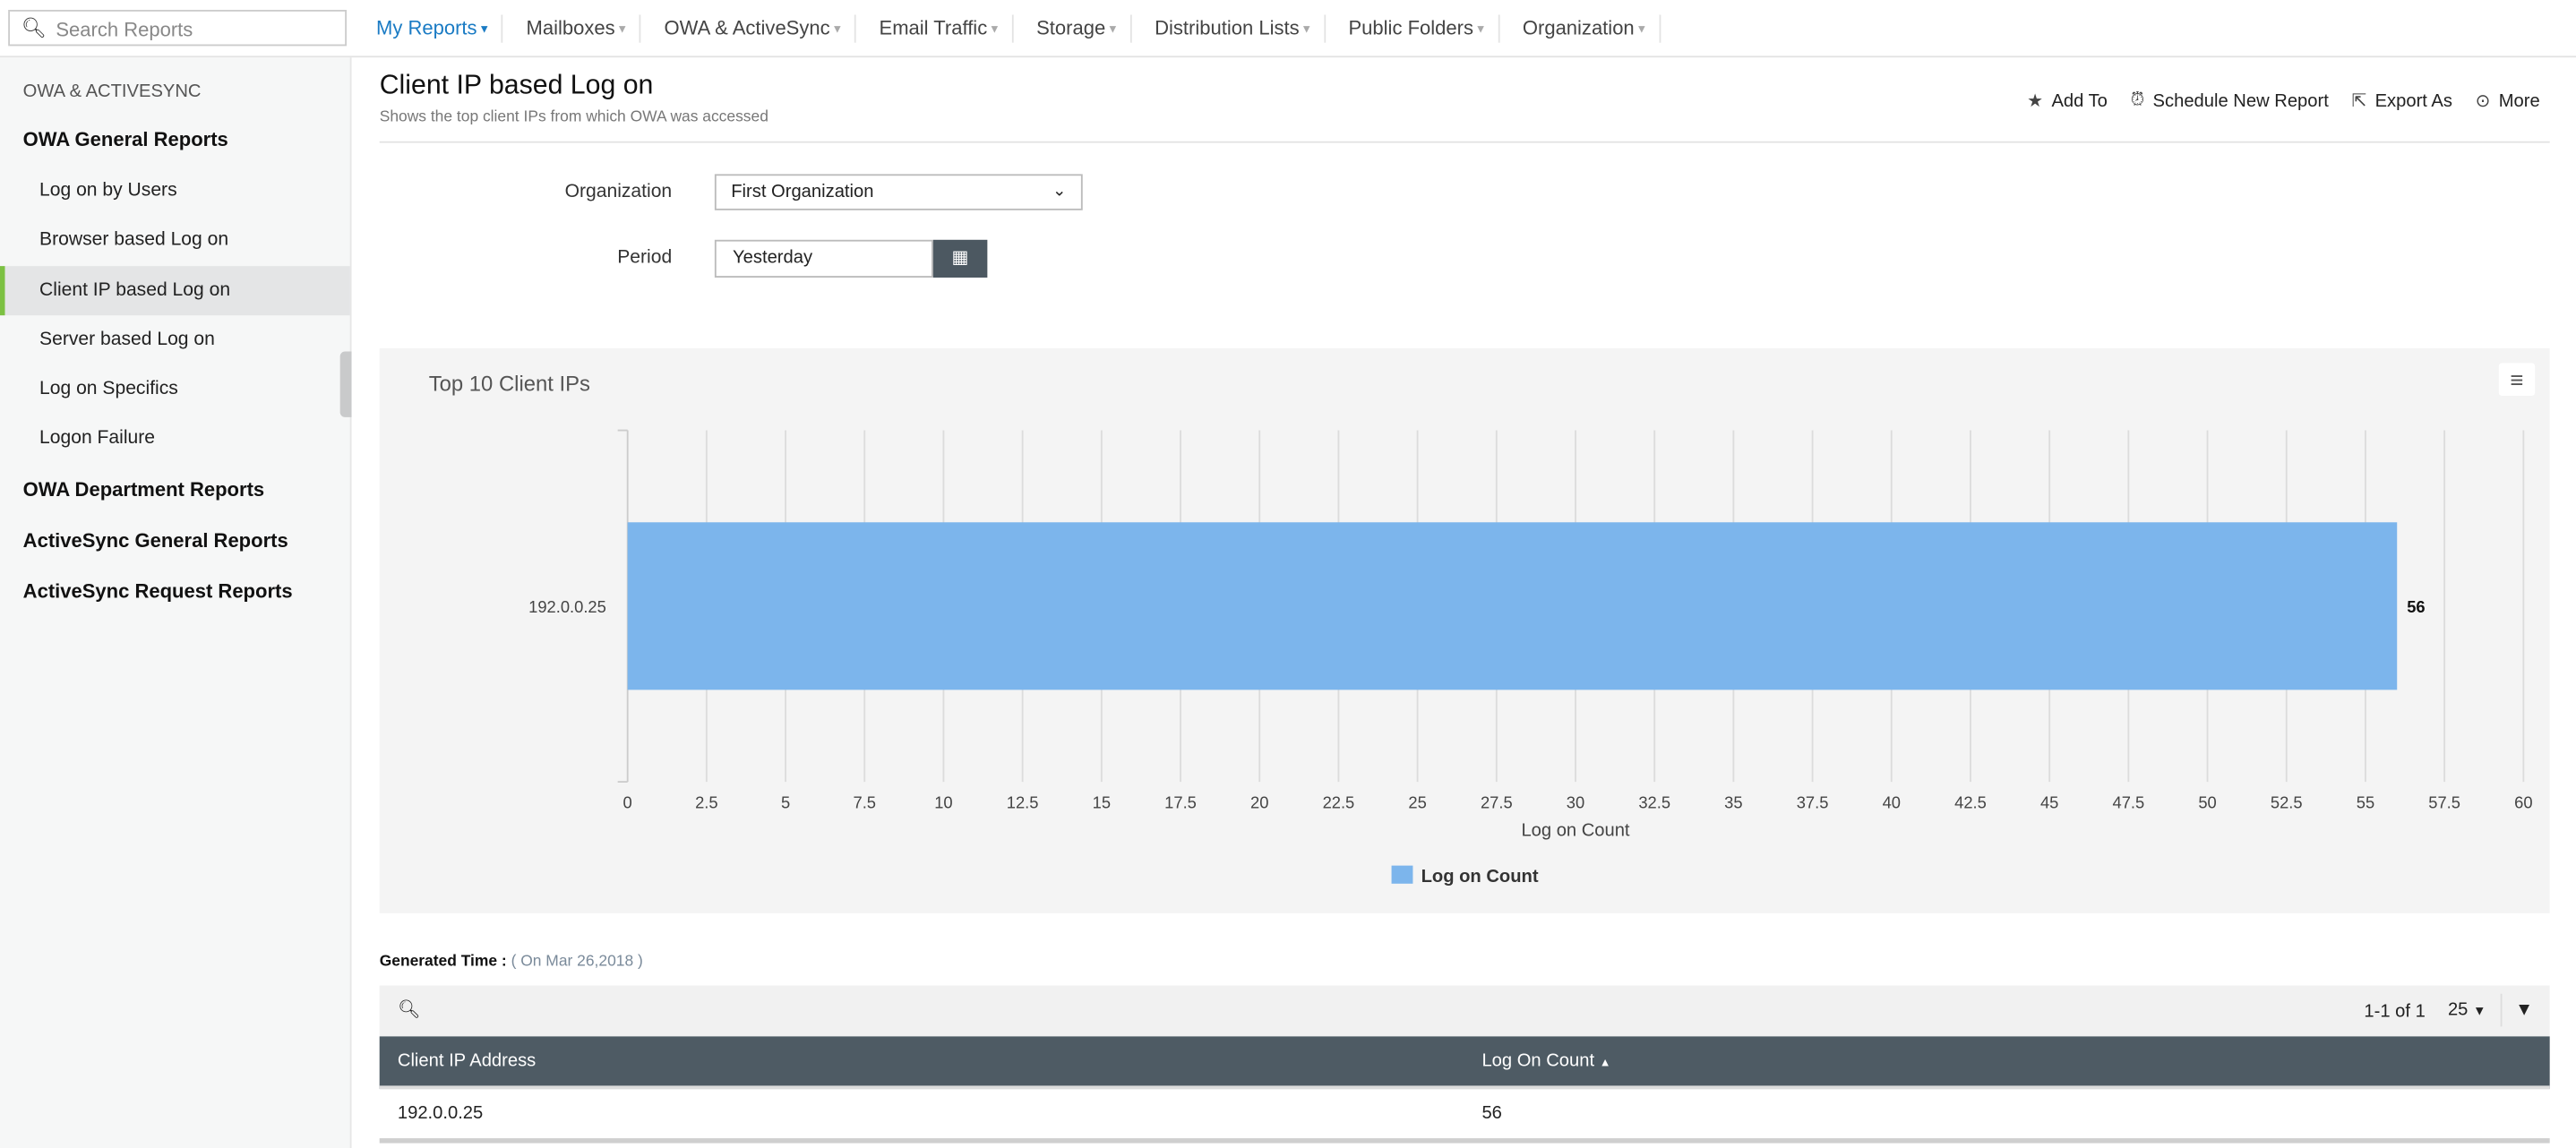  What do you see at coordinates (1464, 142) in the screenshot?
I see `divider` at bounding box center [1464, 142].